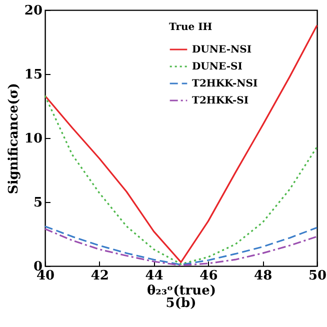 This screenshot has height=327, width=327. Describe the element at coordinates (154, 276) in the screenshot. I see `x-tick-label: 44` at that location.